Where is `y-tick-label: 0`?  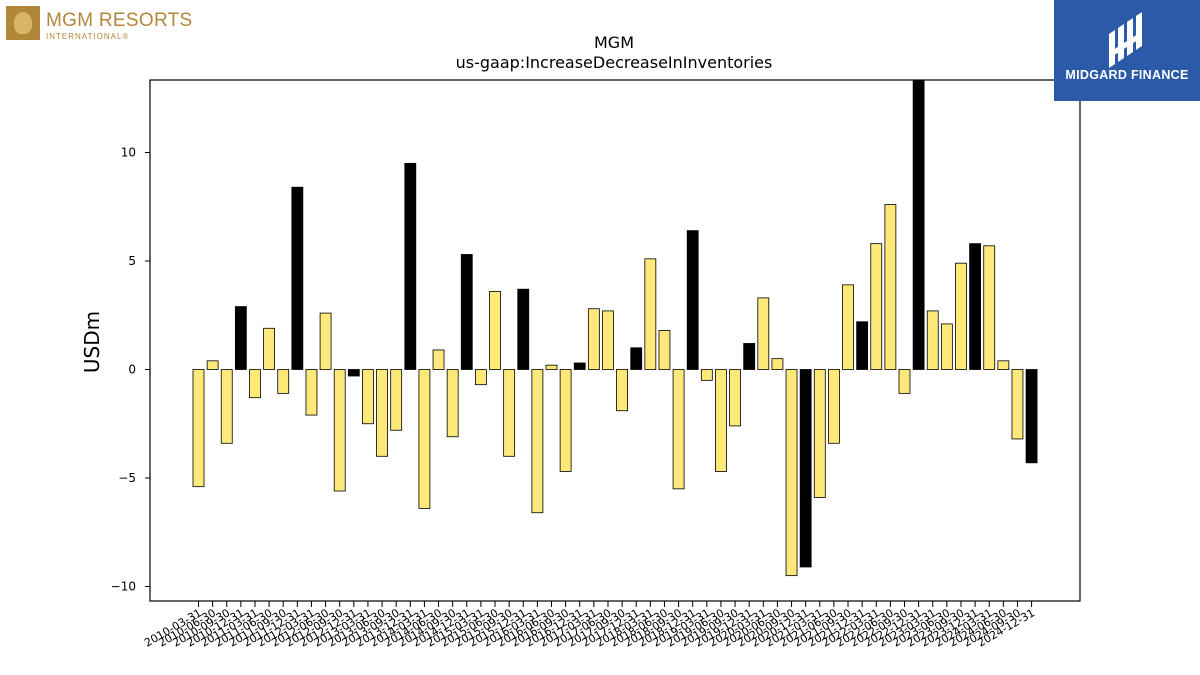 y-tick-label: 0 is located at coordinates (132, 370).